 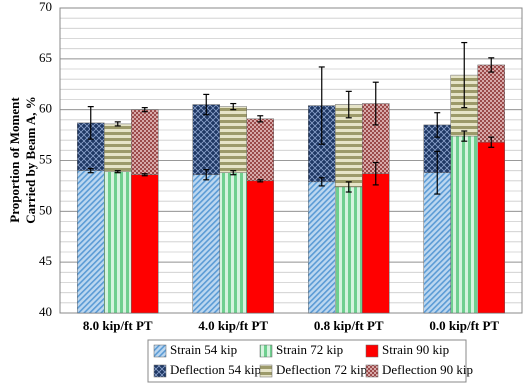 I want to click on legend-label: Strain 90 kip, so click(x=415, y=349).